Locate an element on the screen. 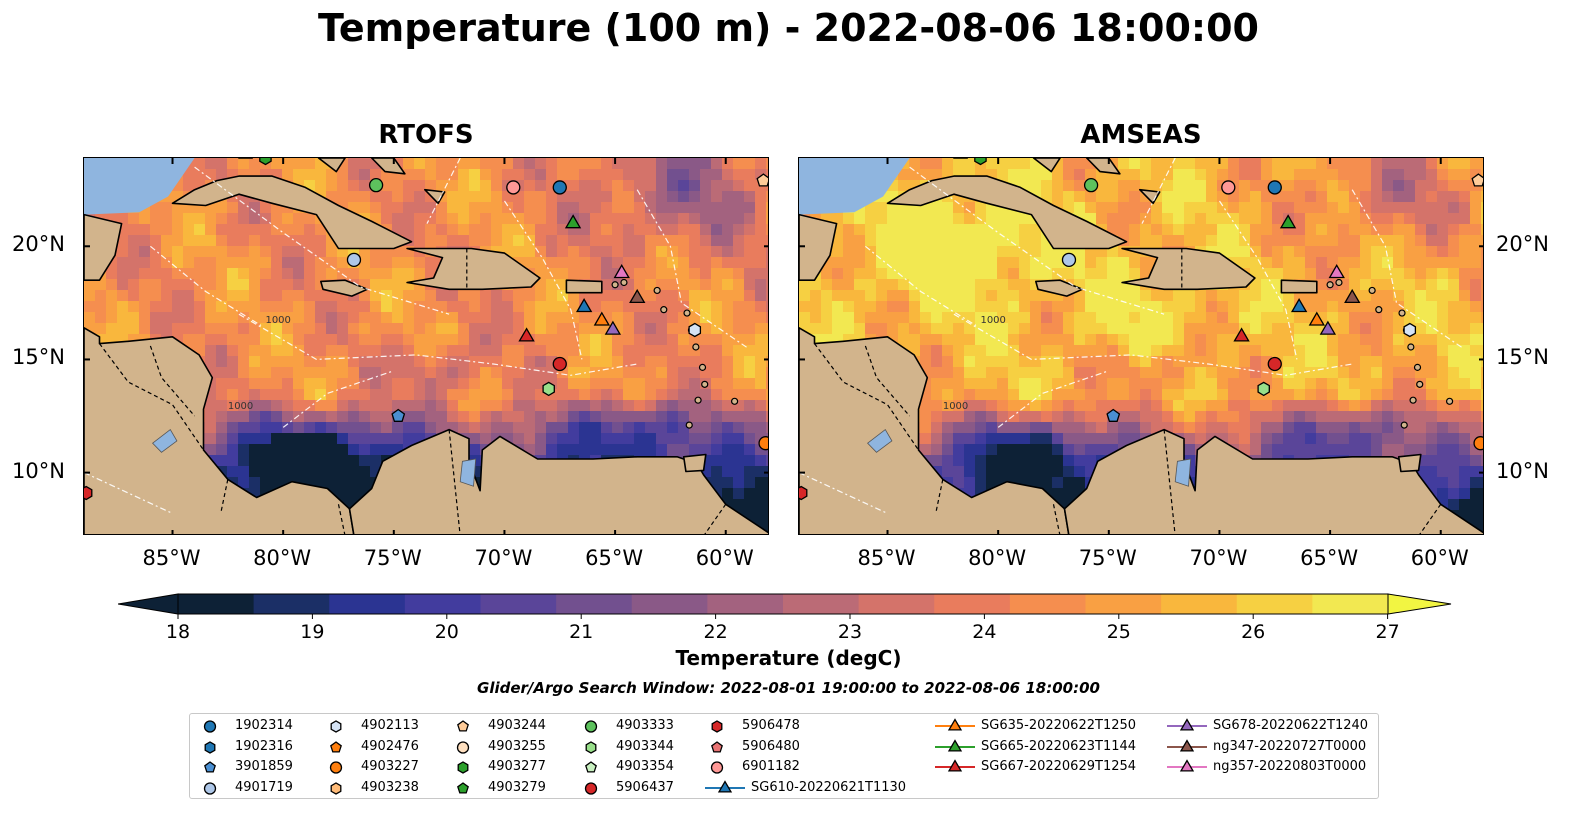 The width and height of the screenshot is (1577, 827). colorbar-tick-label: 25 is located at coordinates (1119, 632).